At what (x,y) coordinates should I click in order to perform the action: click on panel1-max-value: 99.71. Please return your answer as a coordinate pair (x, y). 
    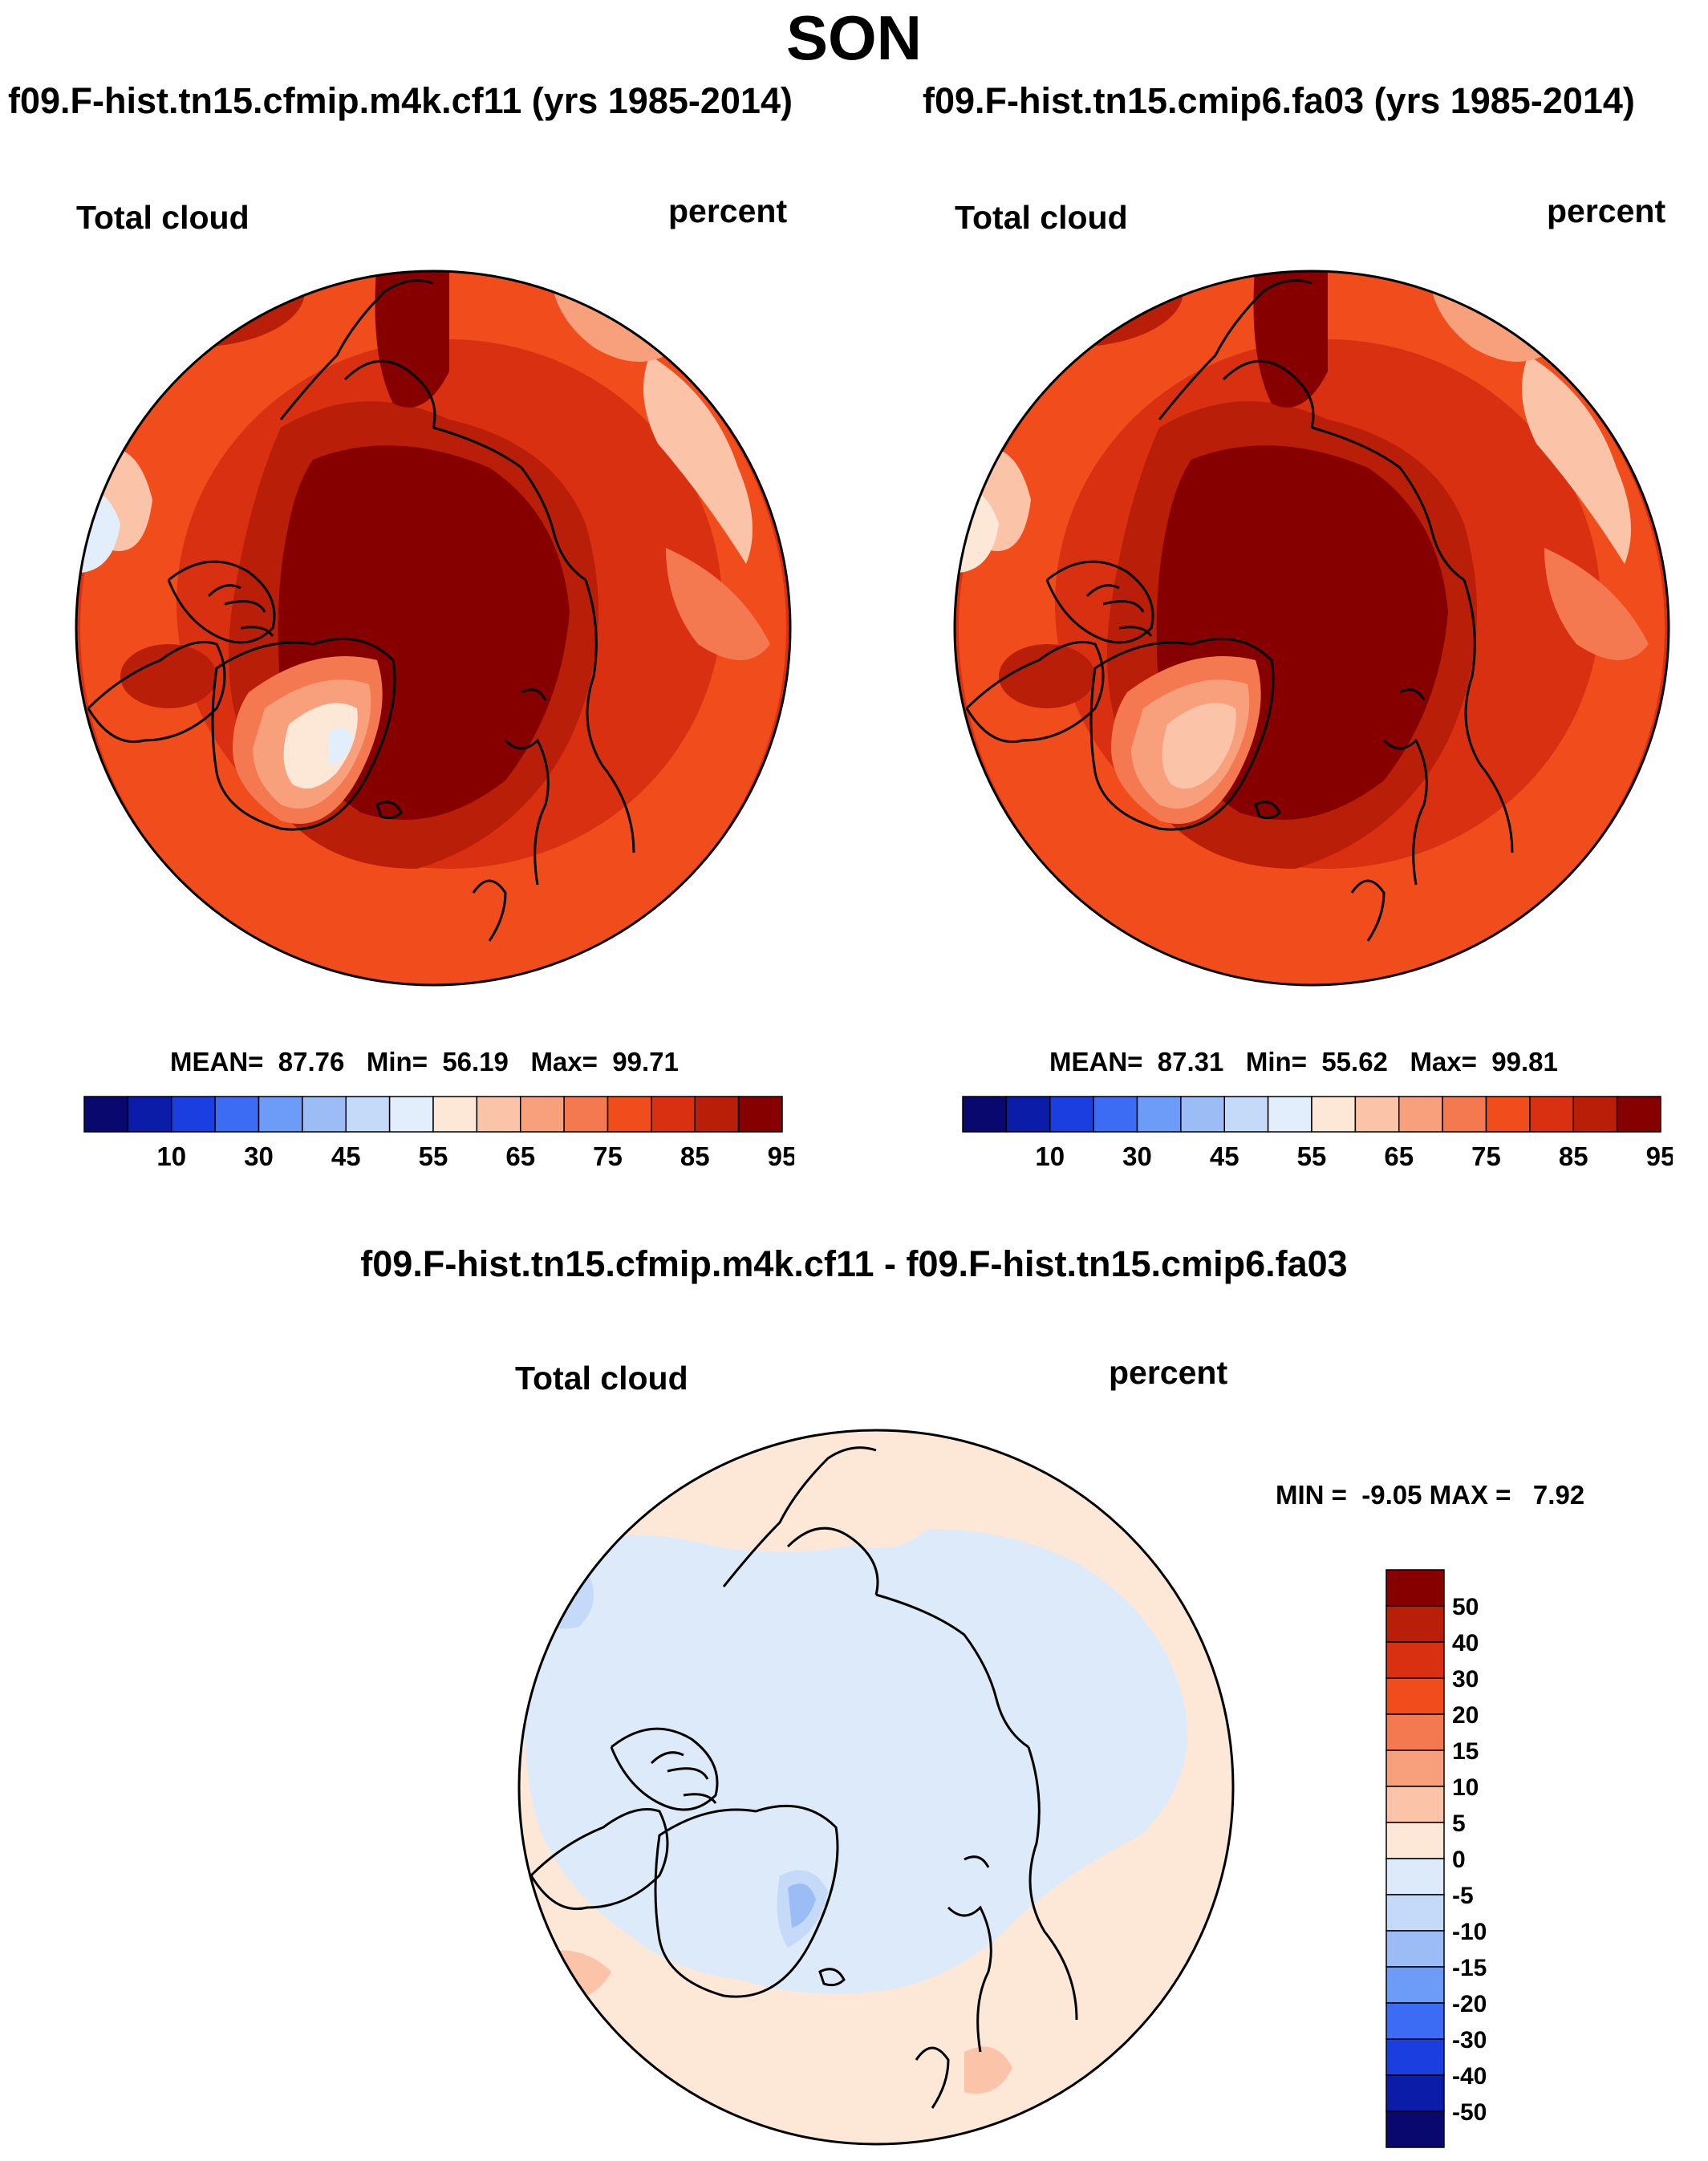
    Looking at the image, I should click on (646, 1061).